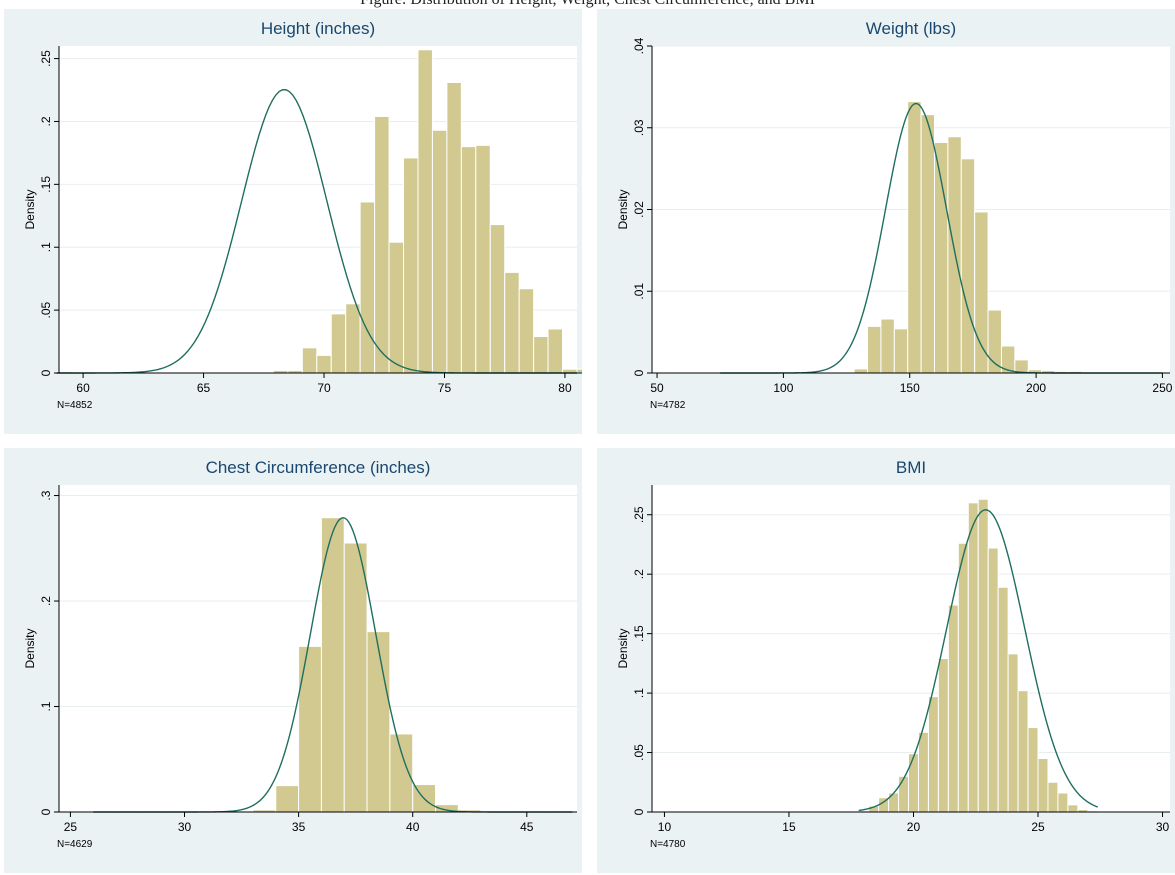 Image resolution: width=1175 pixels, height=875 pixels. I want to click on x-tick-label: 65, so click(204, 388).